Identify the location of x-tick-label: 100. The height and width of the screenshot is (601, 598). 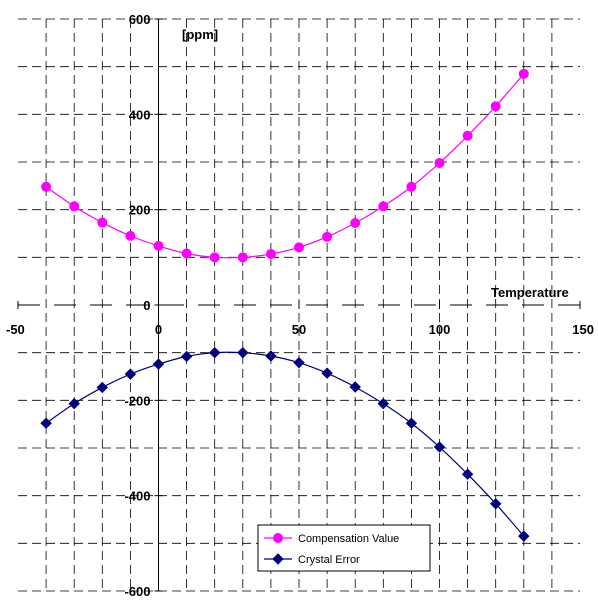
(440, 329).